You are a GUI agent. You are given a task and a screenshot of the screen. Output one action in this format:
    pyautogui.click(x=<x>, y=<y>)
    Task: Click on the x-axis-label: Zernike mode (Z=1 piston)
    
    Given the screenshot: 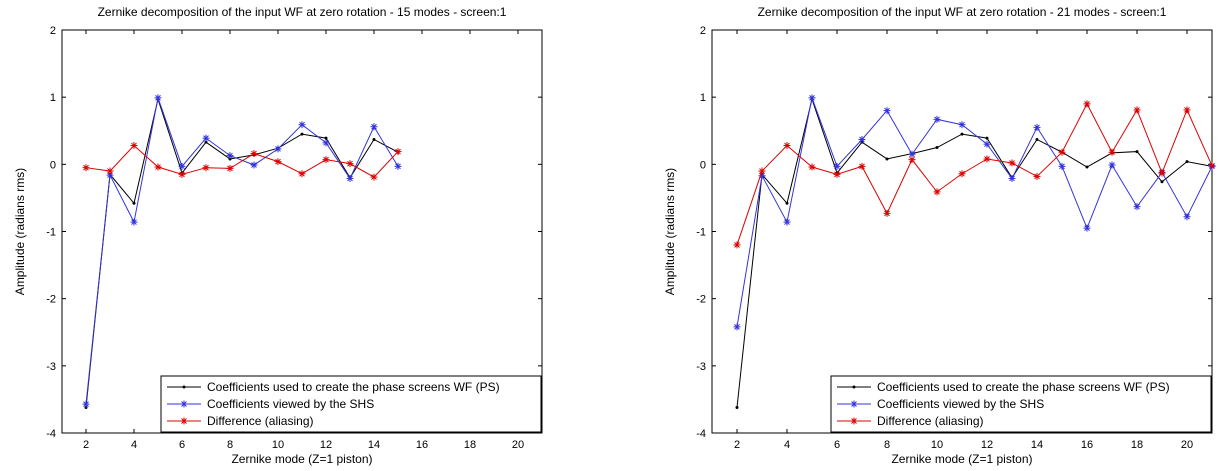 What is the action you would take?
    pyautogui.click(x=961, y=459)
    